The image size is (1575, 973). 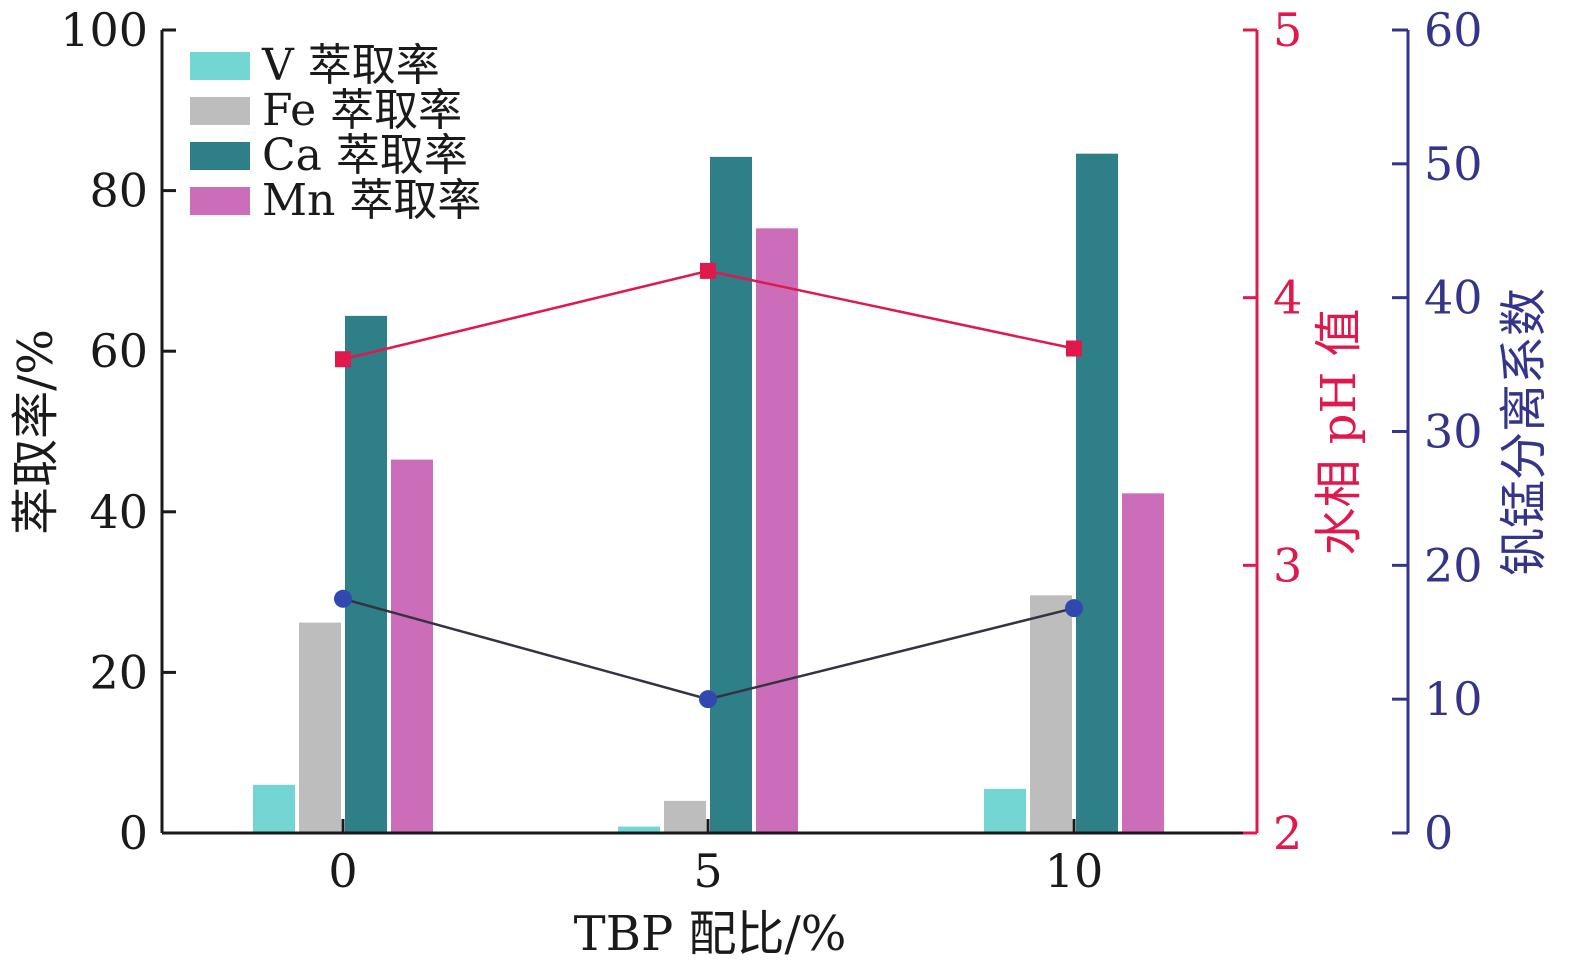 I want to click on y-left-tick-label: 0, so click(x=133, y=833).